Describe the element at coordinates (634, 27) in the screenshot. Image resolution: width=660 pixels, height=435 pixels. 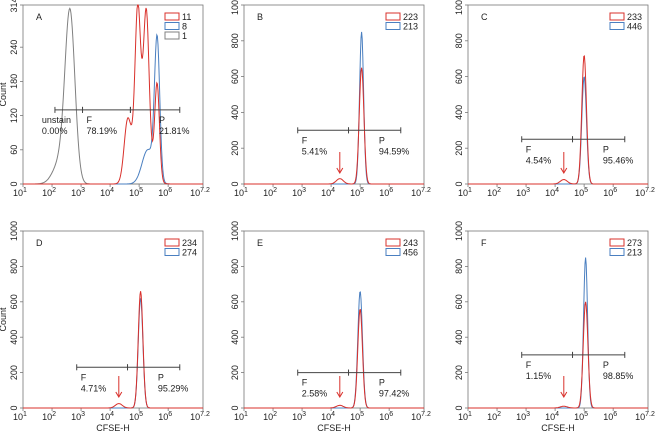
I see `legend-label: 446` at that location.